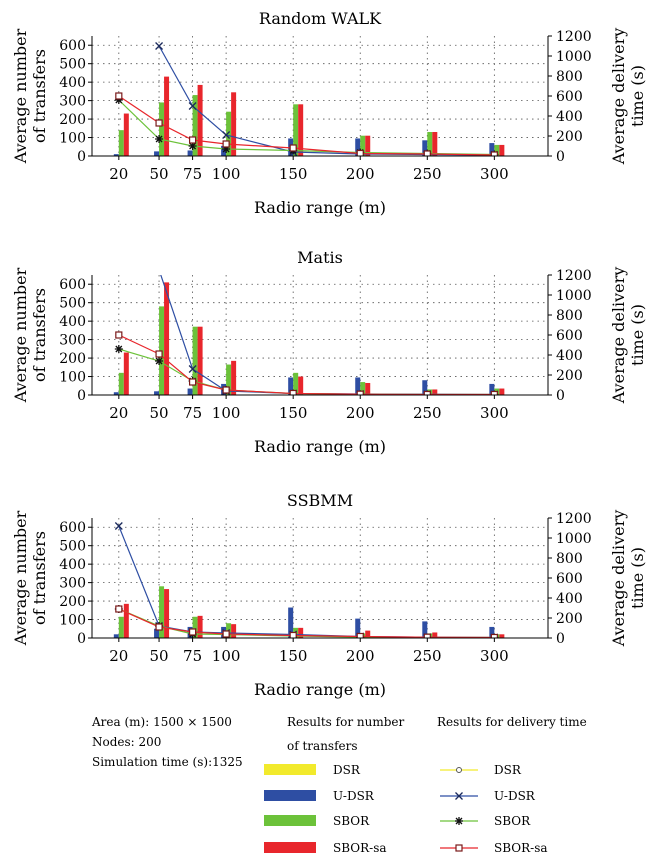  I want to click on legend-line-label: U-DSR, so click(515, 796).